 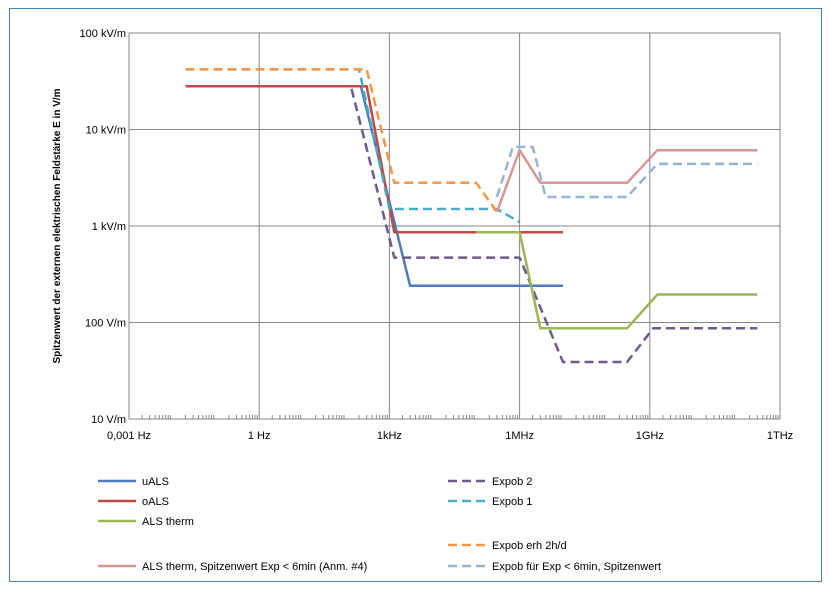 What do you see at coordinates (450, 436) in the screenshot?
I see `x-axis-ticks: 0,001 Hz 1 Hz 1kHz 1MHz 1GHz 1THz` at bounding box center [450, 436].